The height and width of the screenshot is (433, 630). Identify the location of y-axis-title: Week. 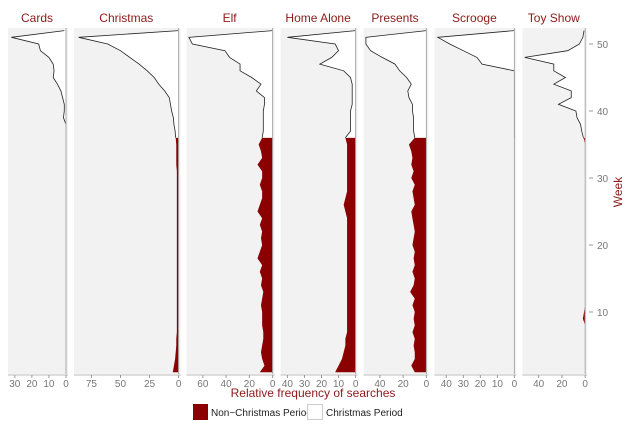
(618, 191).